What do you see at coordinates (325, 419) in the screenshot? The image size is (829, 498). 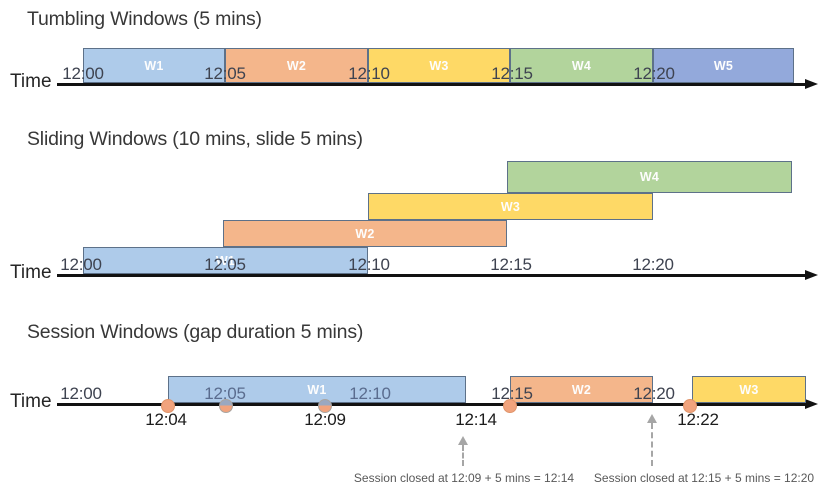 I see `session-event-time-1209: 12:09` at bounding box center [325, 419].